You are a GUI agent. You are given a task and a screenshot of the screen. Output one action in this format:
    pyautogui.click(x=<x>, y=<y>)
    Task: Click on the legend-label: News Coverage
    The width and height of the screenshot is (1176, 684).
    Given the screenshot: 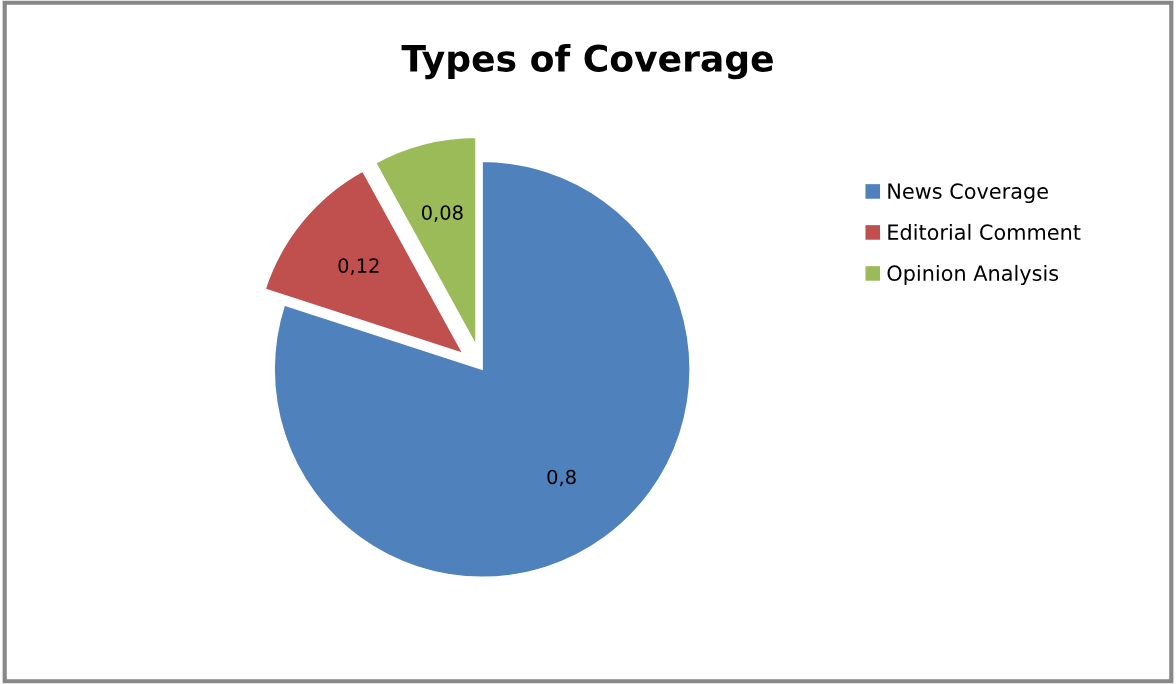 What is the action you would take?
    pyautogui.click(x=968, y=193)
    